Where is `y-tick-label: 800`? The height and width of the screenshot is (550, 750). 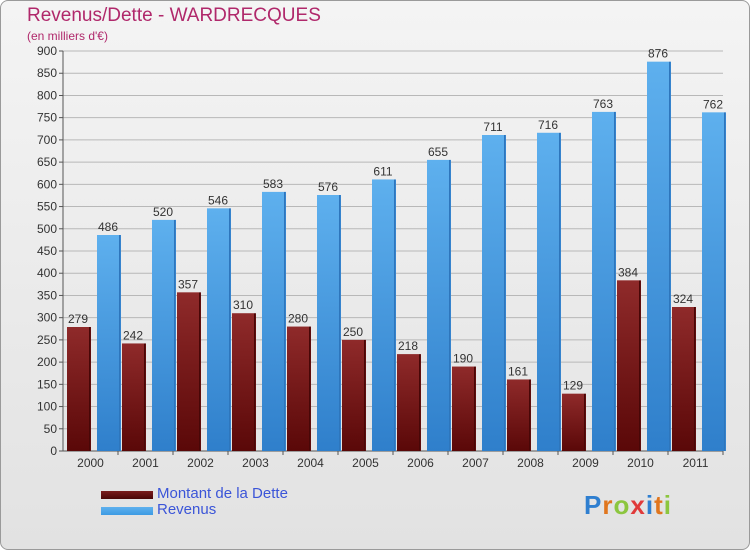
y-tick-label: 800 is located at coordinates (47, 95).